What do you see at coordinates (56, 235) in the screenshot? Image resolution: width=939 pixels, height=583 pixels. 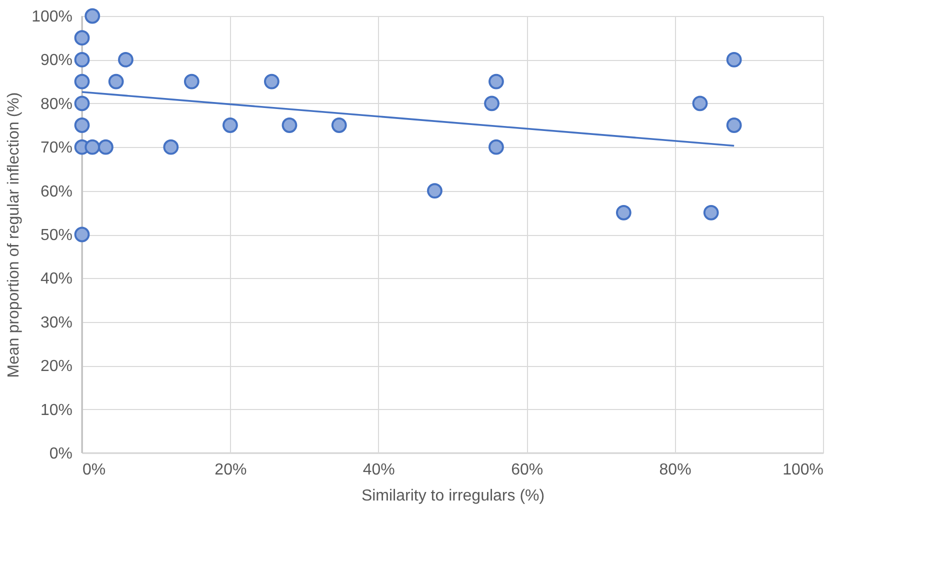 I see `y-tick-label: 50%` at bounding box center [56, 235].